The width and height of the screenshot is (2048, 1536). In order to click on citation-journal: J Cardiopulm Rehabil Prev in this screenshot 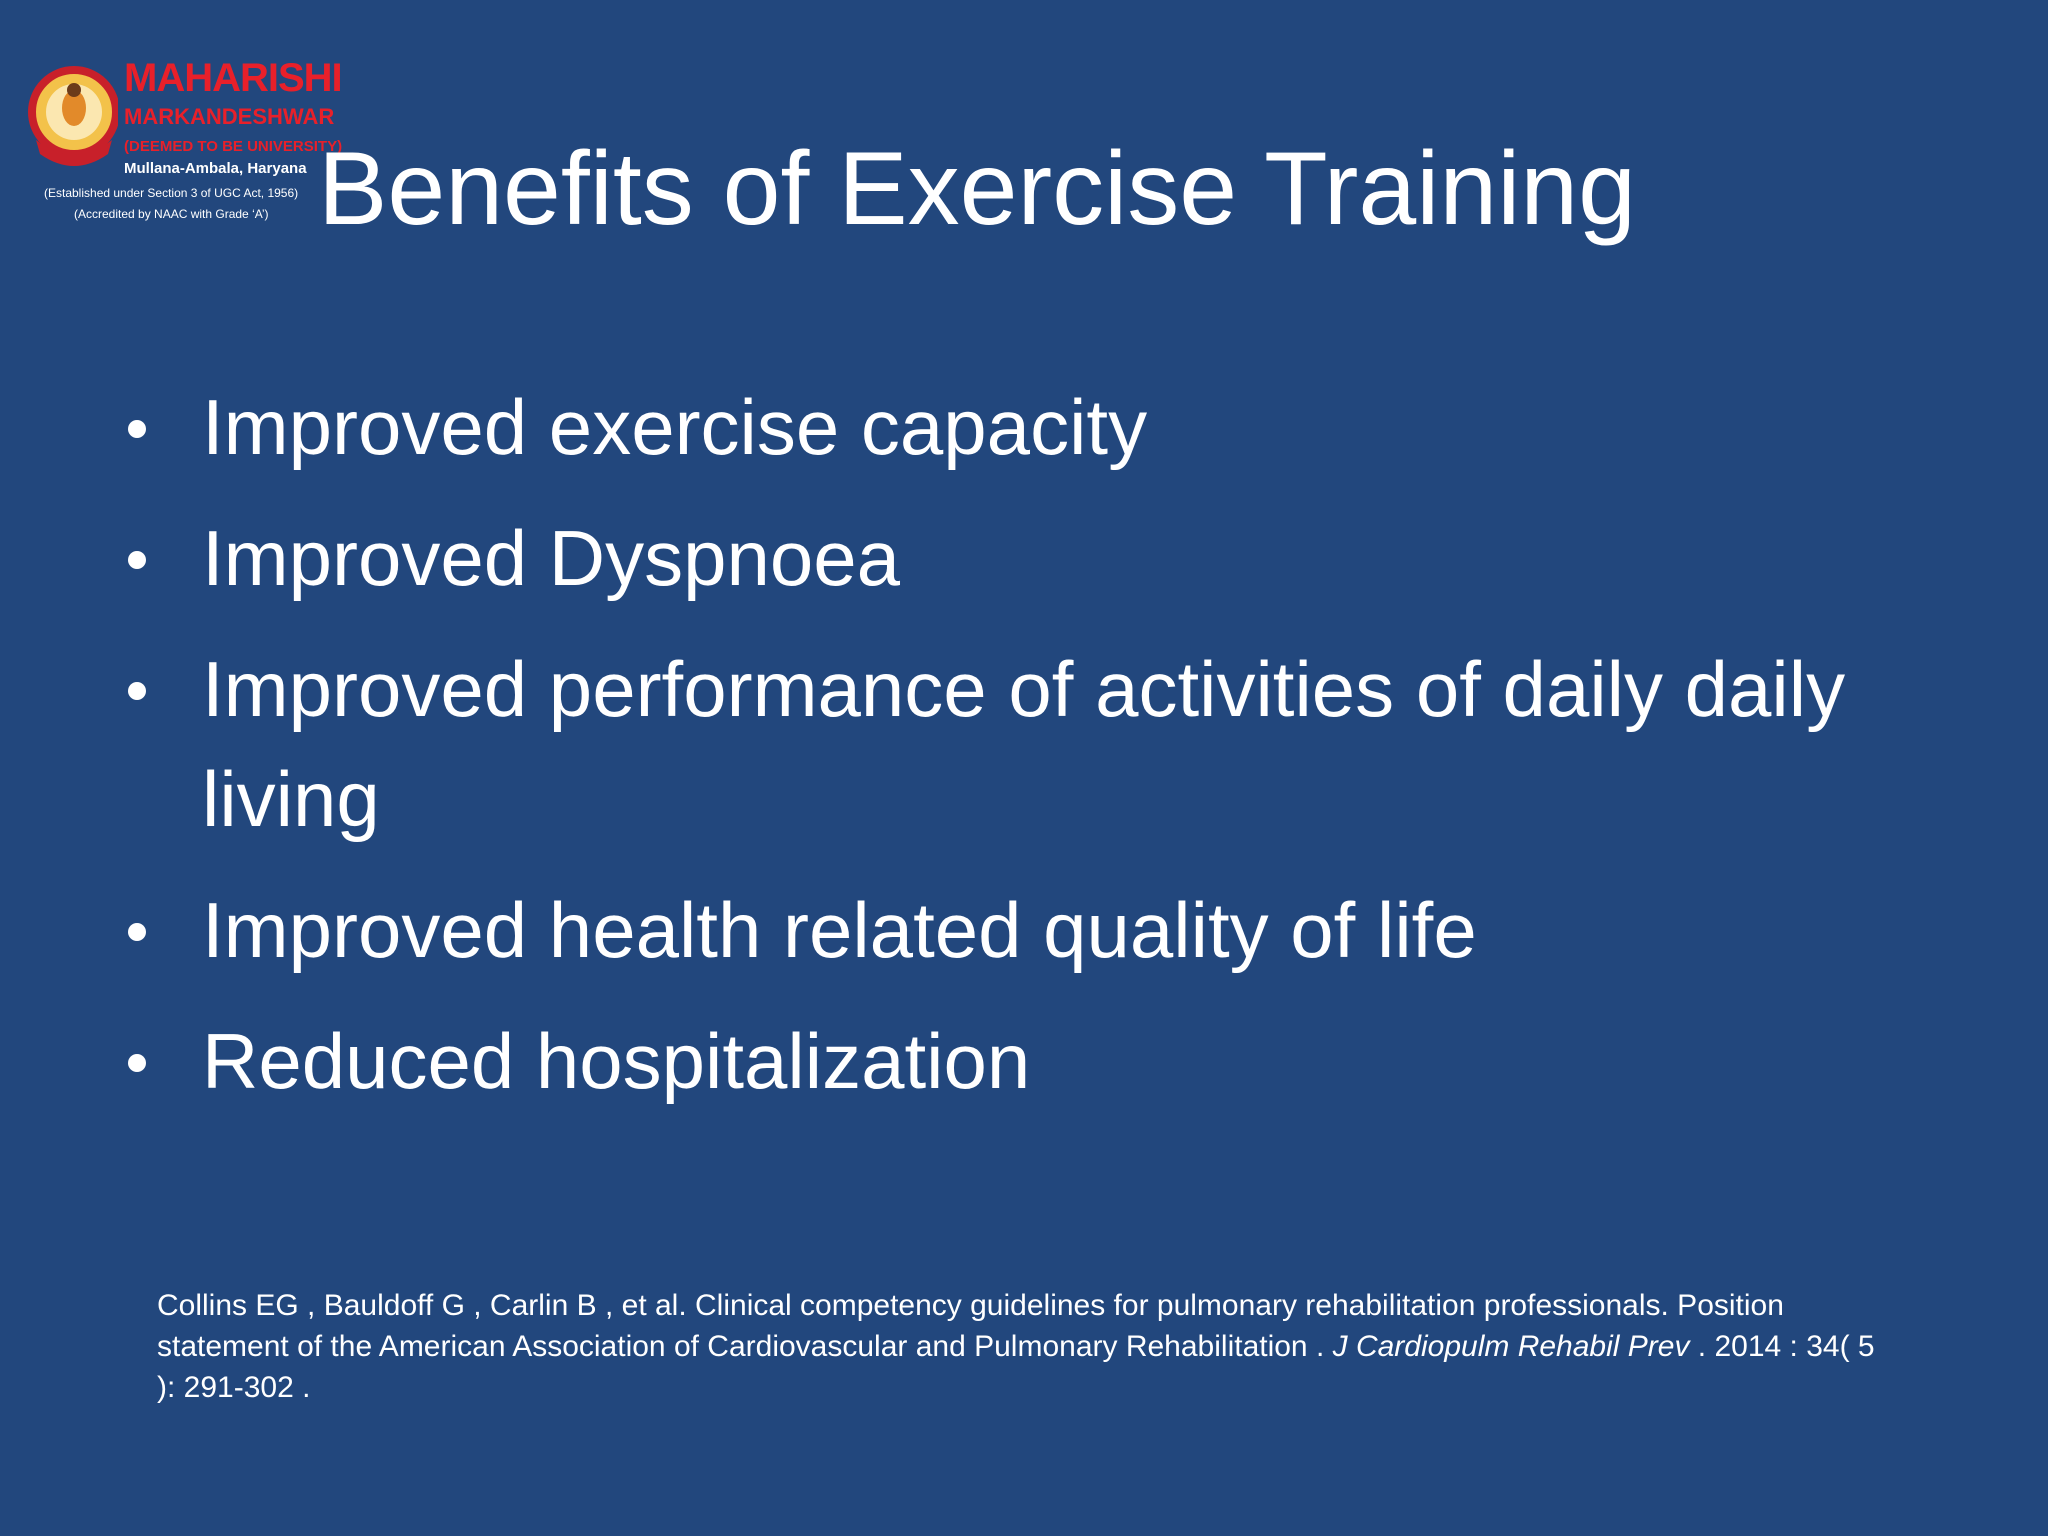, I will do `click(1511, 1346)`.